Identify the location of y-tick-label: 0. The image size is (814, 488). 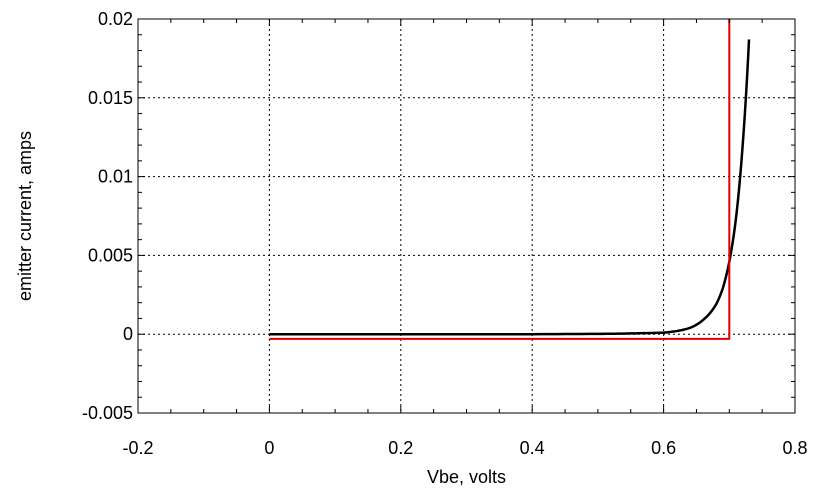
(128, 334).